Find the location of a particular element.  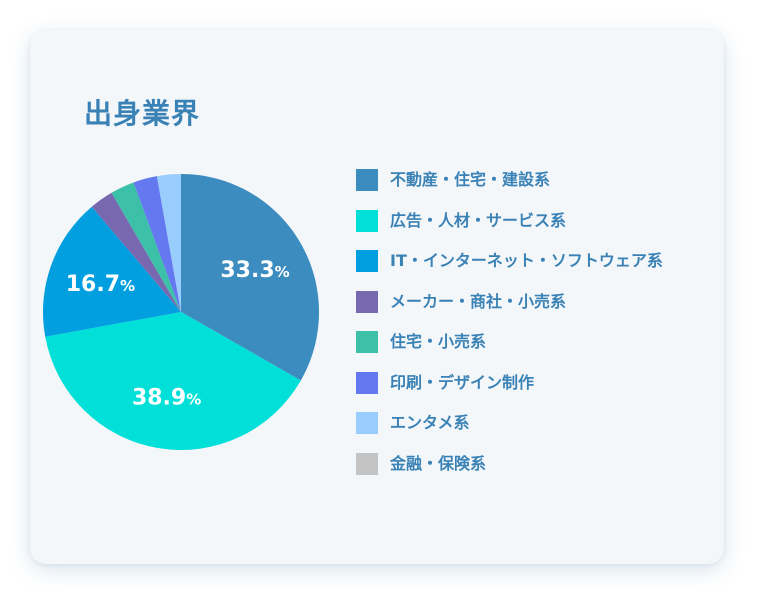

legend-label: エンタメ系 is located at coordinates (430, 422).